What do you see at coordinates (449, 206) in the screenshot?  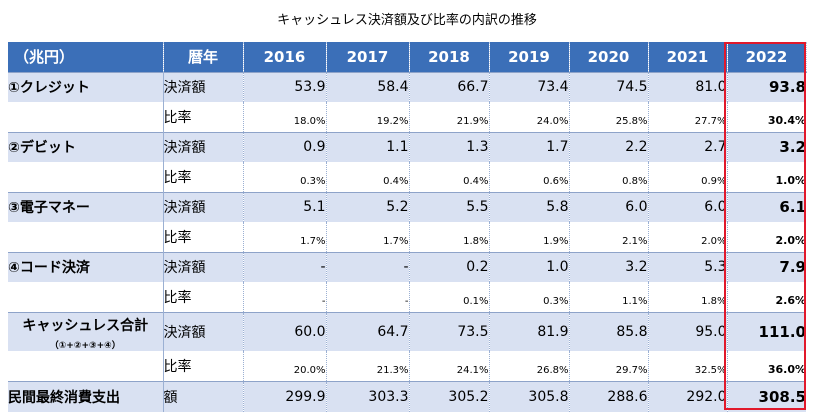 I see `value-cell: 5.5` at bounding box center [449, 206].